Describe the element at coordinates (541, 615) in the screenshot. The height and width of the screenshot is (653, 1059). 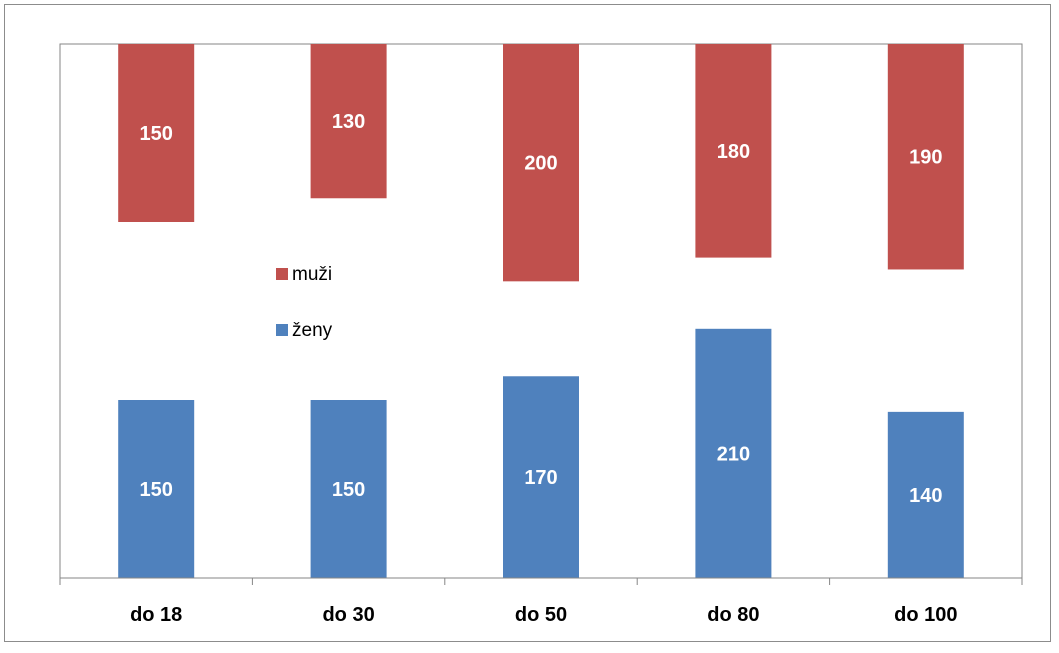
I see `x-tick-label: do 50` at that location.